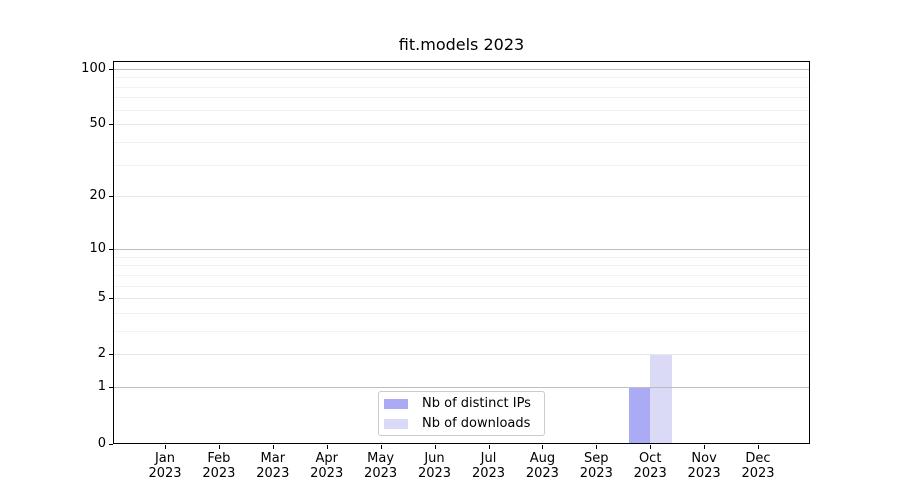 The height and width of the screenshot is (500, 900). I want to click on x-tick-mark-jul, so click(489, 446).